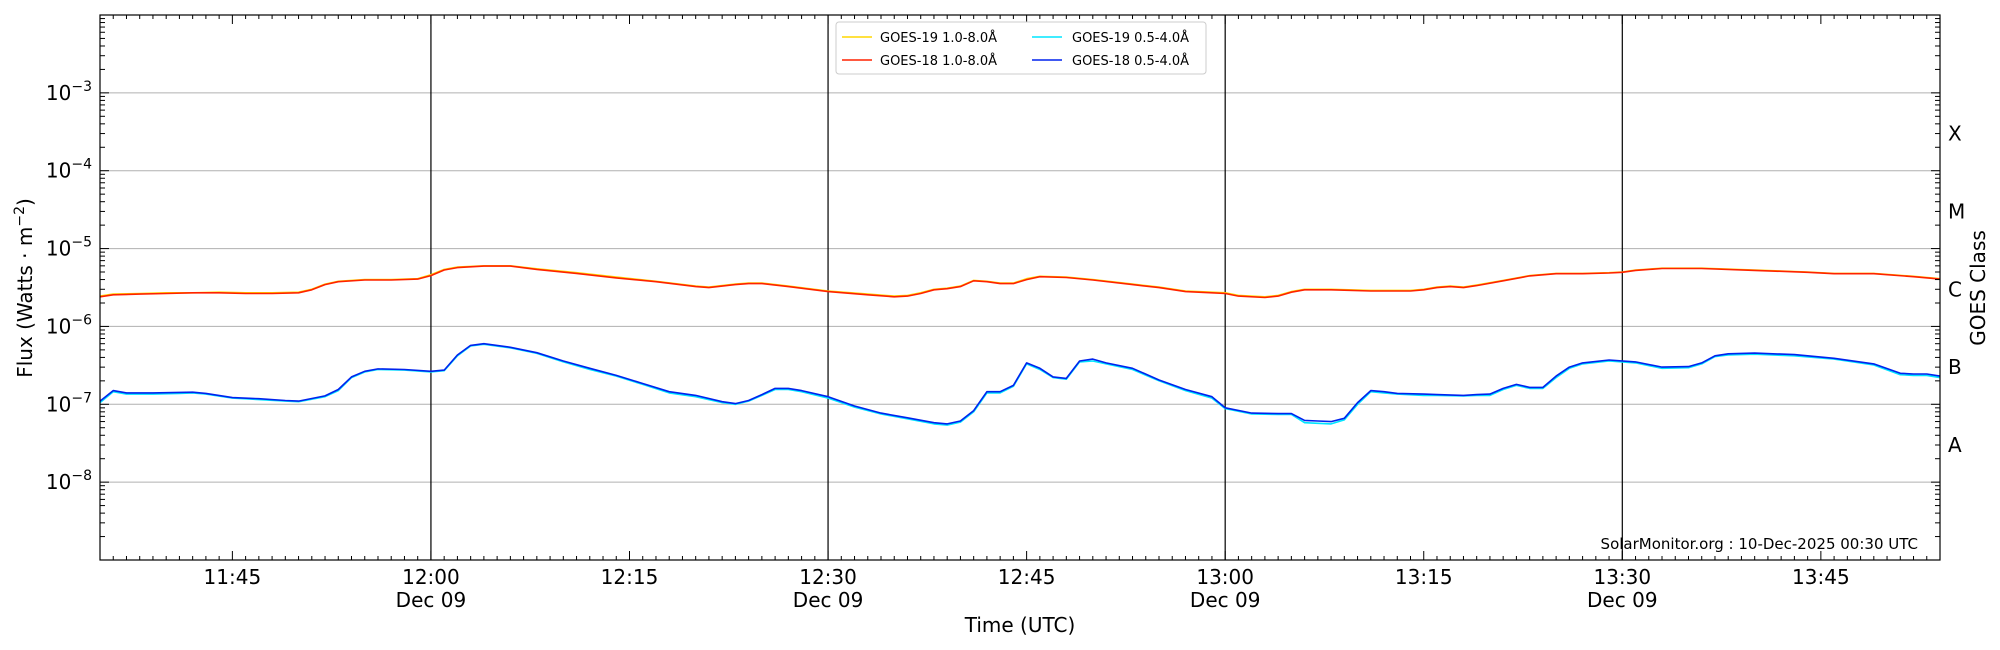  Describe the element at coordinates (1956, 211) in the screenshot. I see `goes-class-m: M` at that location.